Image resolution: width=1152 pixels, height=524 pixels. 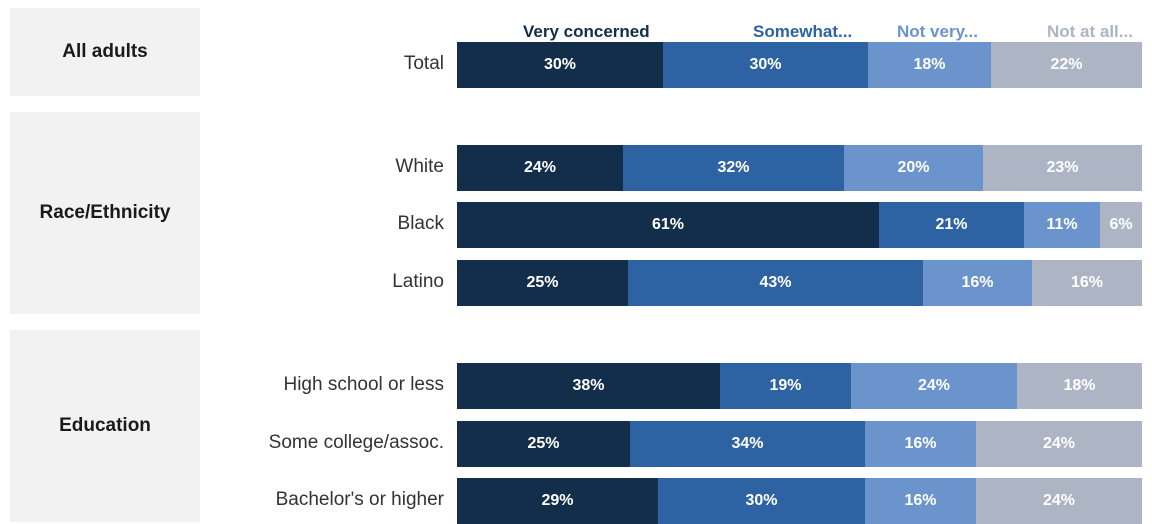 I want to click on group-label: Education, so click(x=105, y=426).